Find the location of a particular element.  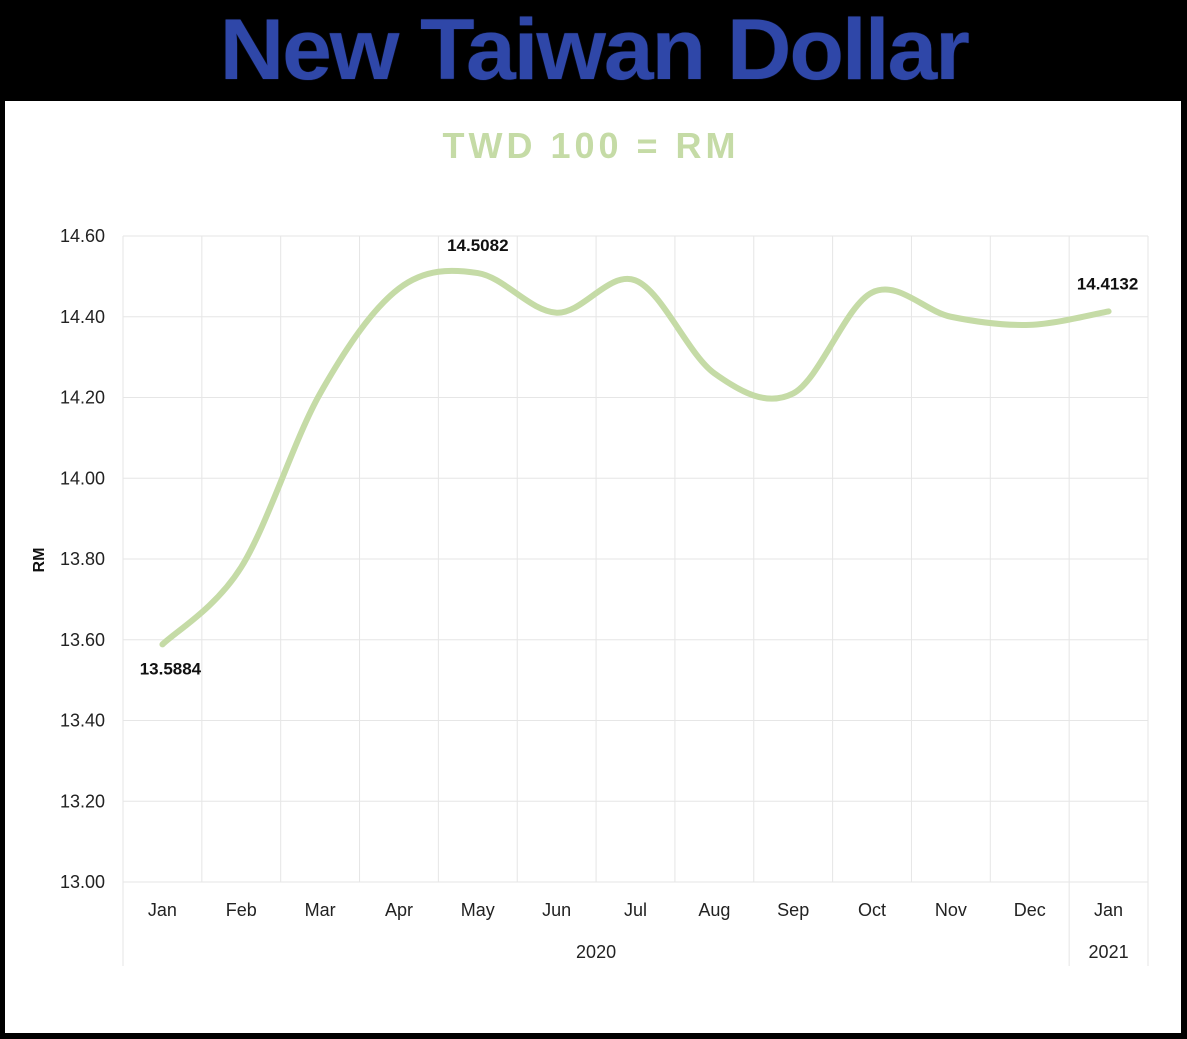

x-tick-label: Mar is located at coordinates (320, 910).